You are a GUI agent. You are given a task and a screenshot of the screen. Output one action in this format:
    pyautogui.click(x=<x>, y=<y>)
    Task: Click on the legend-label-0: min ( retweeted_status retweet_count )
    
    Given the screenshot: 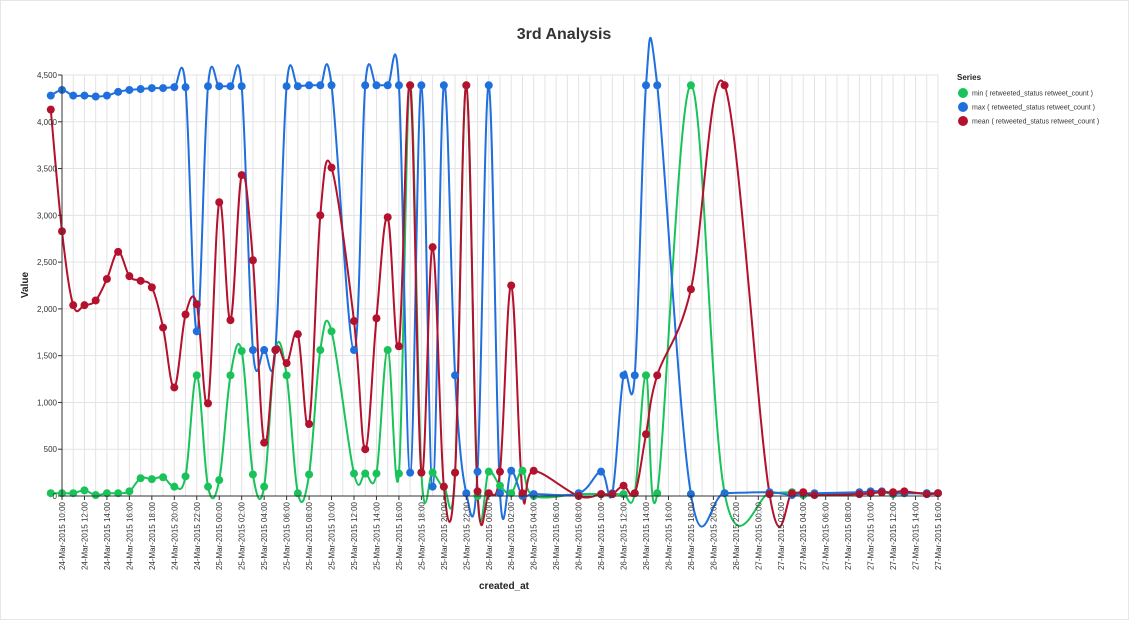 What is the action you would take?
    pyautogui.click(x=1032, y=94)
    